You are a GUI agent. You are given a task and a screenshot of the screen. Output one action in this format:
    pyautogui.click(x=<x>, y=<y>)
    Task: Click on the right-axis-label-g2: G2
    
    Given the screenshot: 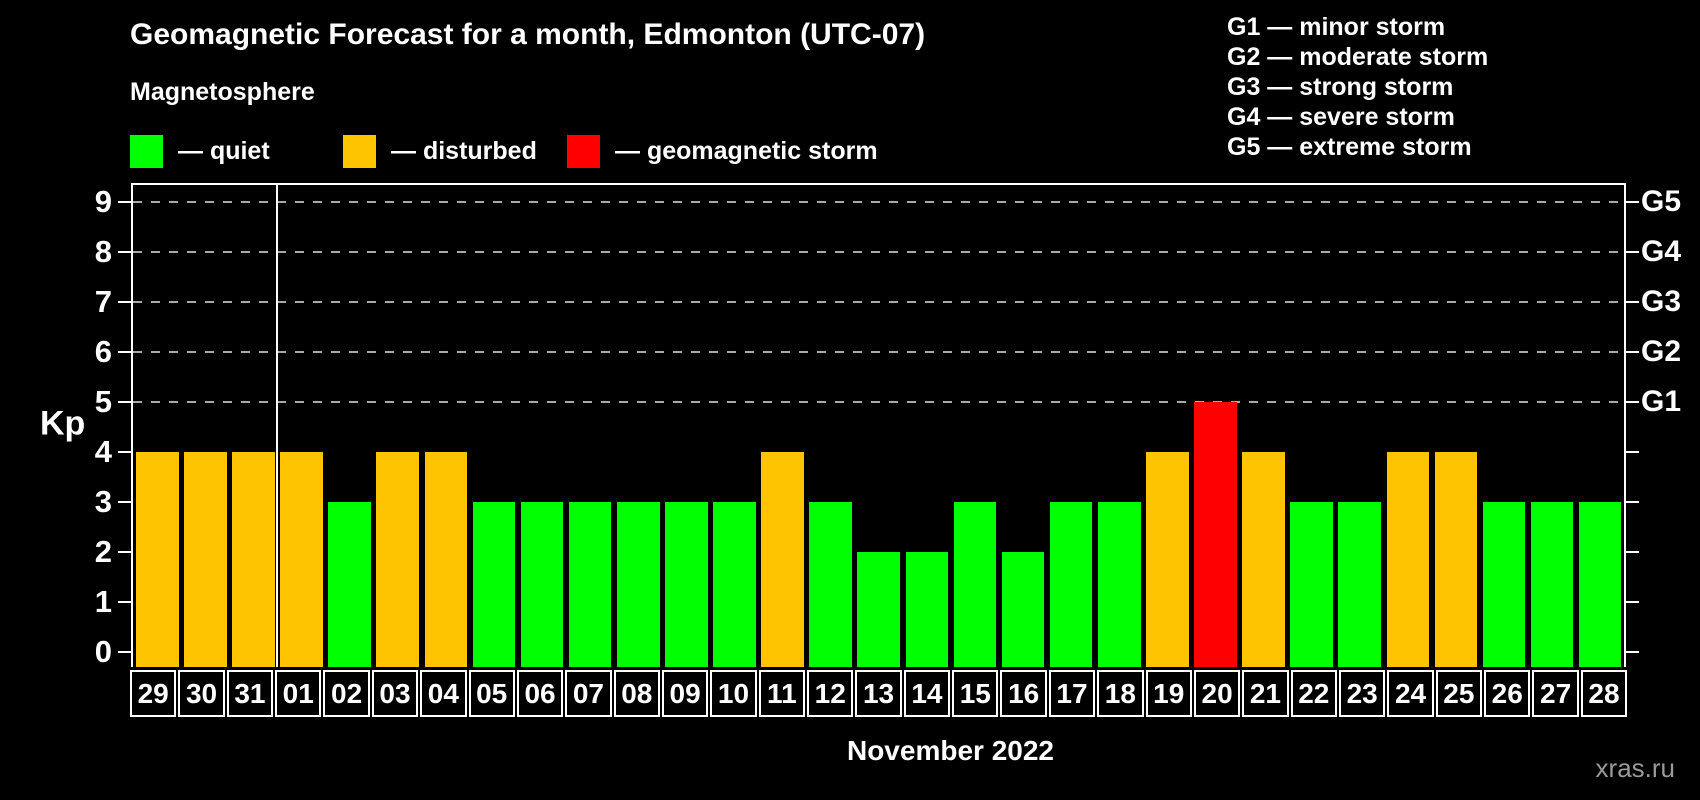 What is the action you would take?
    pyautogui.click(x=1661, y=351)
    